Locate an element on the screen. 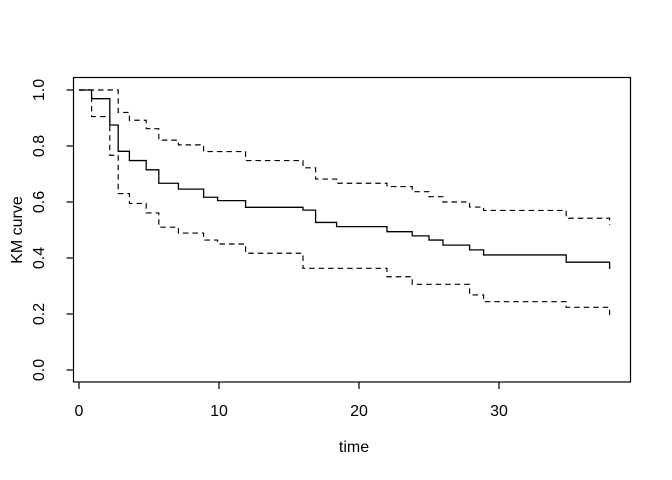 The width and height of the screenshot is (672, 480). y-tick-label: 0.6 is located at coordinates (39, 202).